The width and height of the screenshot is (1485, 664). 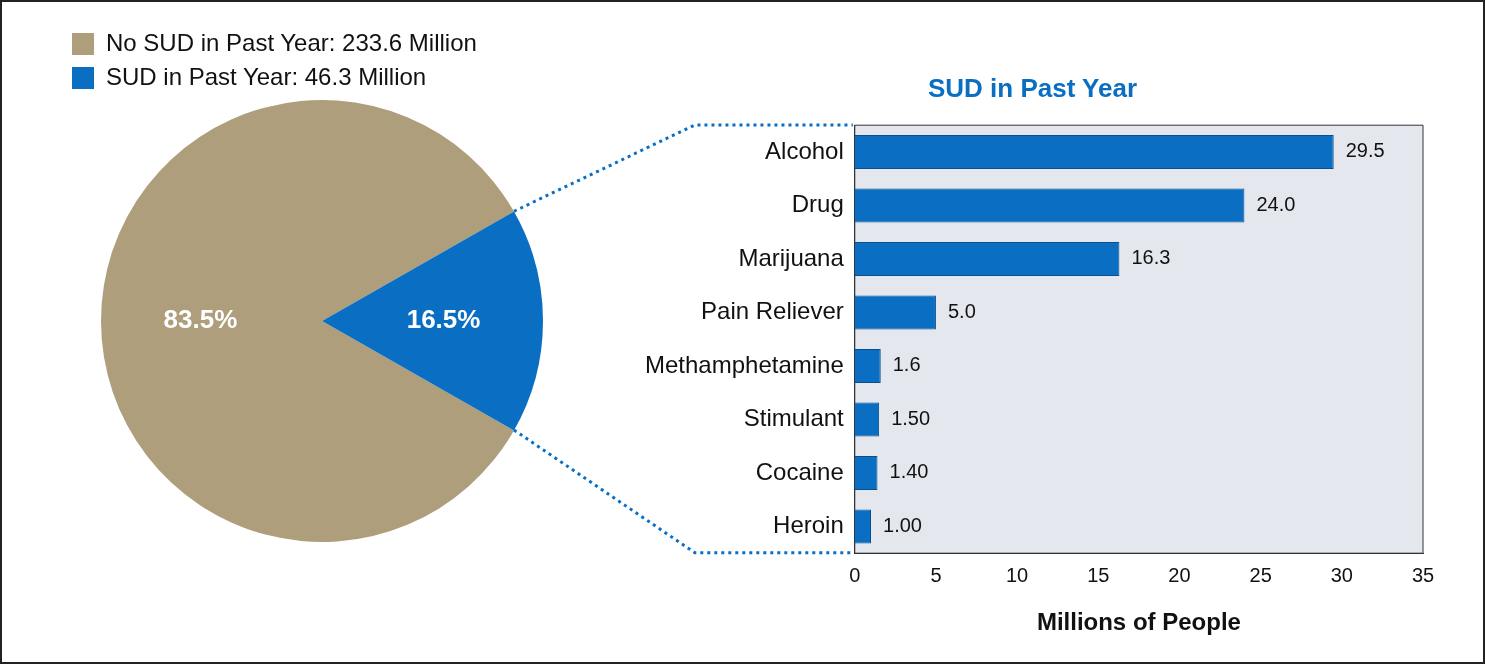 What do you see at coordinates (1179, 574) in the screenshot?
I see `x-tick-label: 20` at bounding box center [1179, 574].